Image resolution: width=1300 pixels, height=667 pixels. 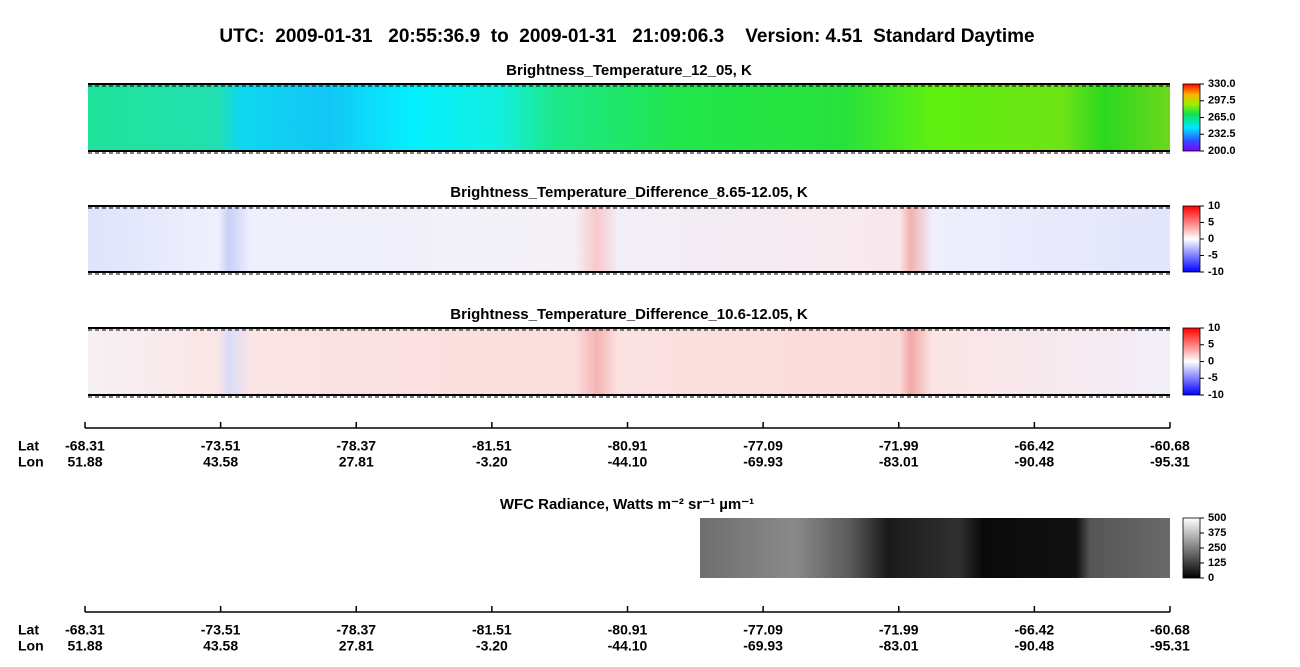 I want to click on panel-title: WFC Radiance, Watts m⁻² sr⁻¹ µm⁻¹, so click(x=627, y=504).